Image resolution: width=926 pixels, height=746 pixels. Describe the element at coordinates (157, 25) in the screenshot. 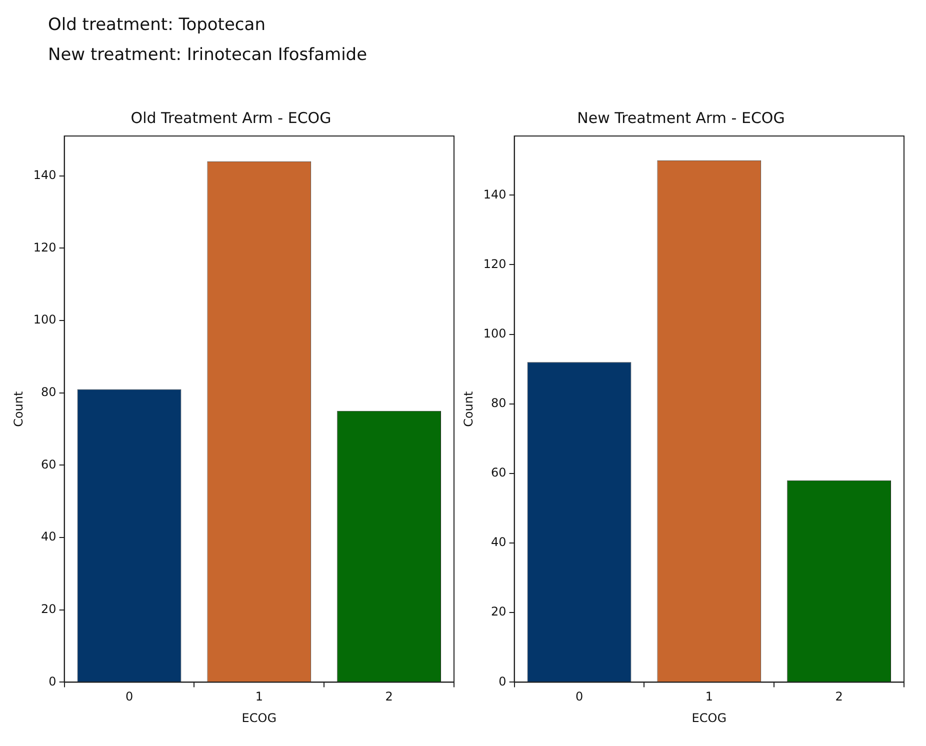

I see `text: Old treatment: Topotecan` at that location.